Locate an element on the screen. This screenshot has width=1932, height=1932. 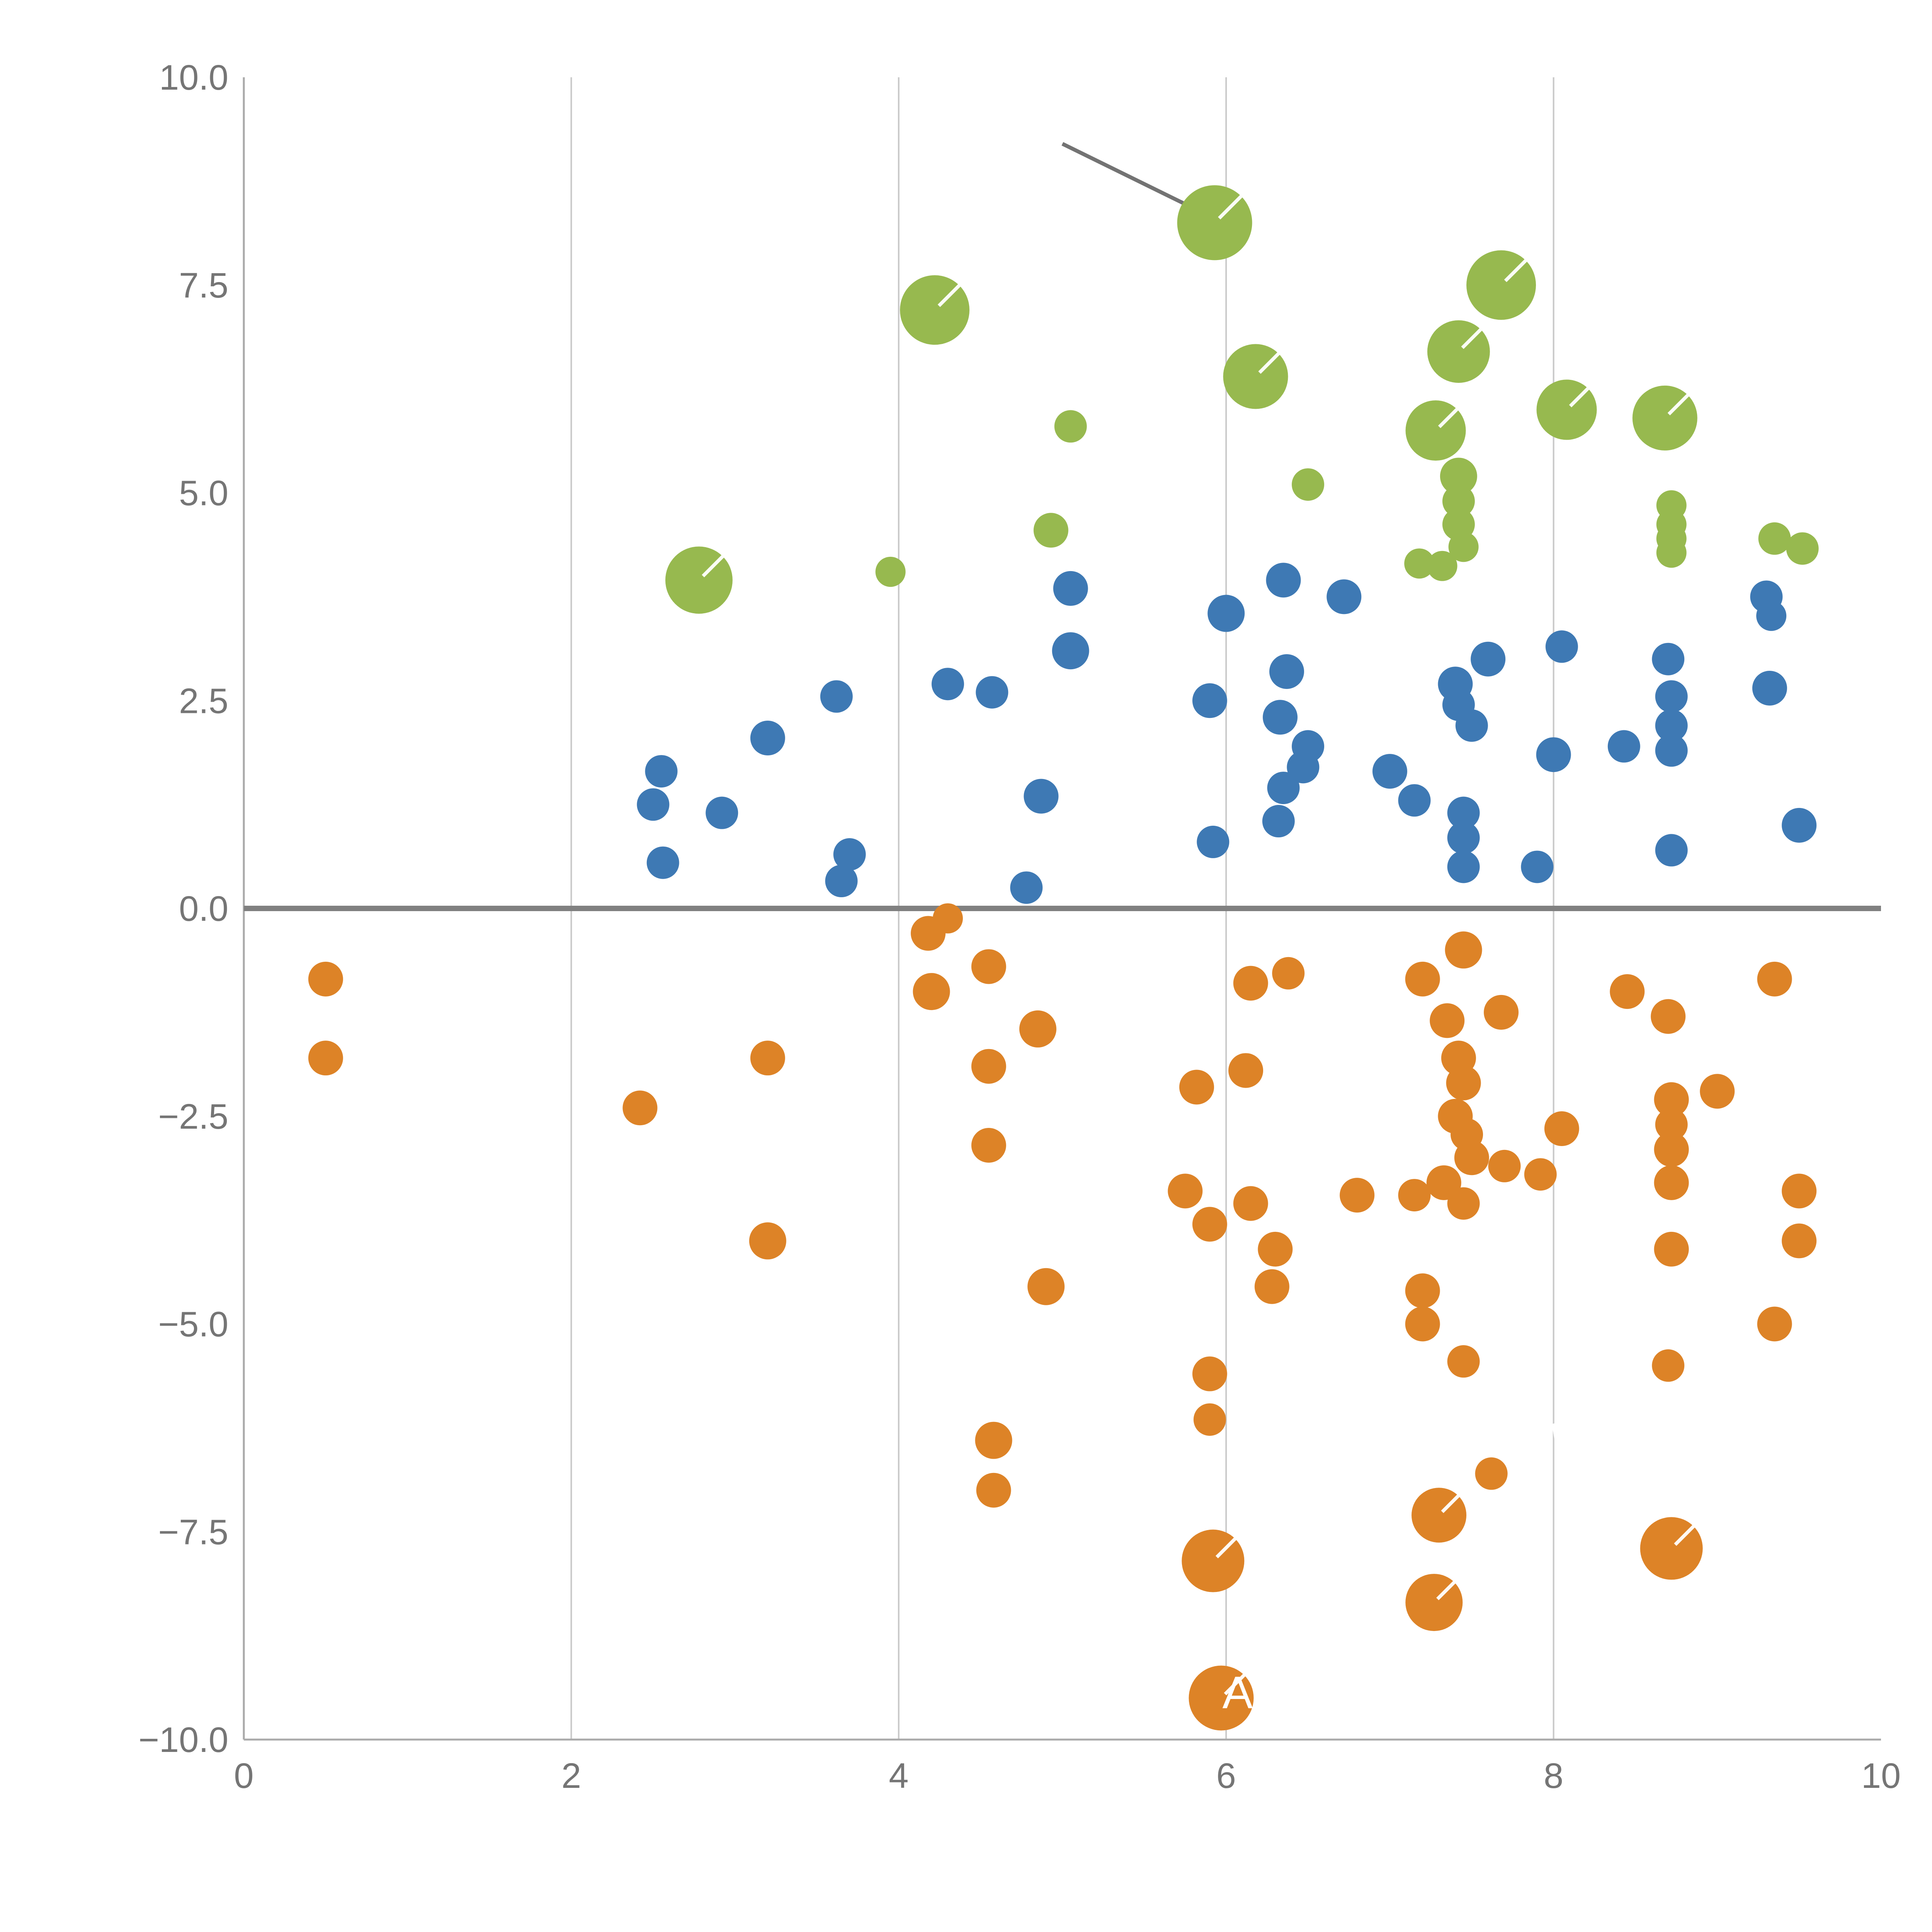
y-axis-tick-label: −10.0 is located at coordinates (183, 1740).